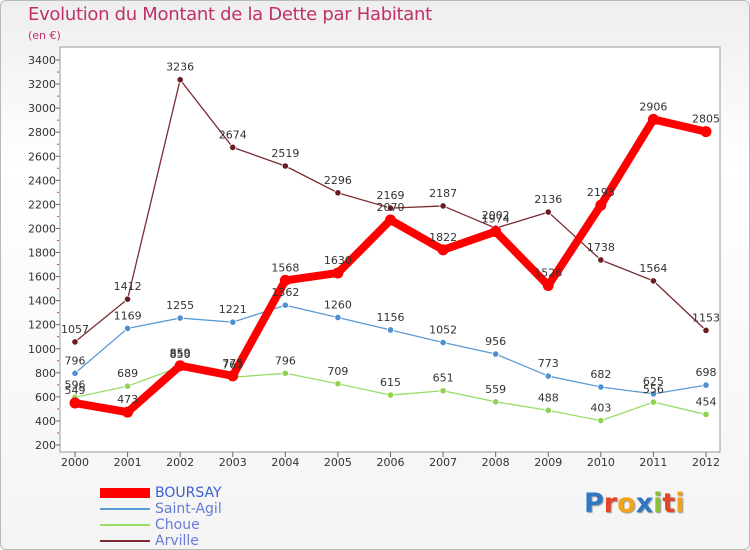 The width and height of the screenshot is (750, 550). Describe the element at coordinates (45, 397) in the screenshot. I see `y-tick-label: 600` at that location.